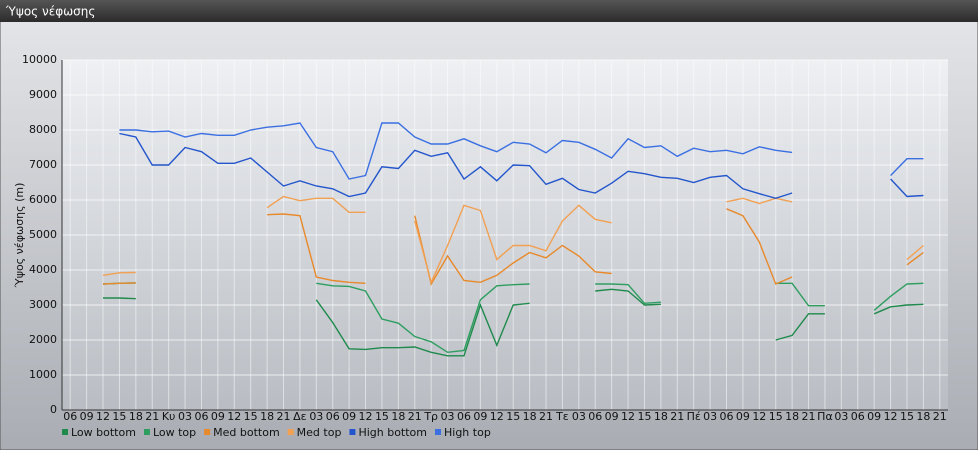  I want to click on y-tick-label: 1000, so click(43, 374).